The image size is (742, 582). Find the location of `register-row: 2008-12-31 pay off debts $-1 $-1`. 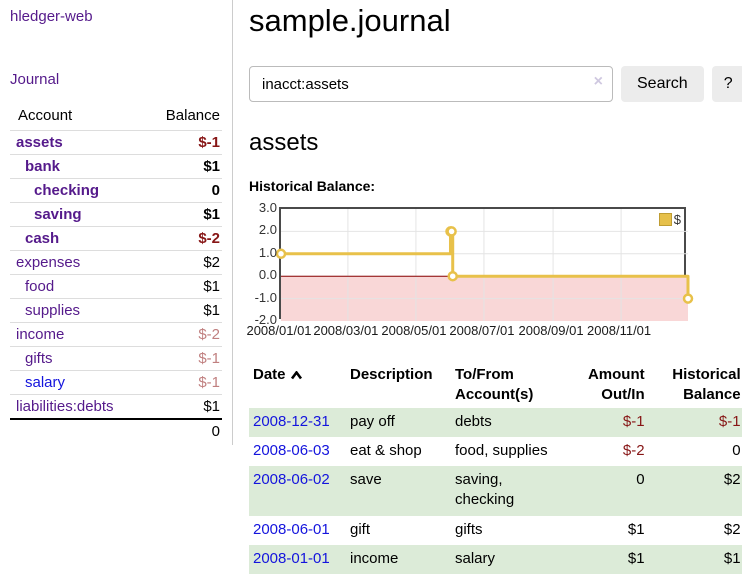

register-row: 2008-12-31 pay off debts $-1 $-1 is located at coordinates (495, 422).